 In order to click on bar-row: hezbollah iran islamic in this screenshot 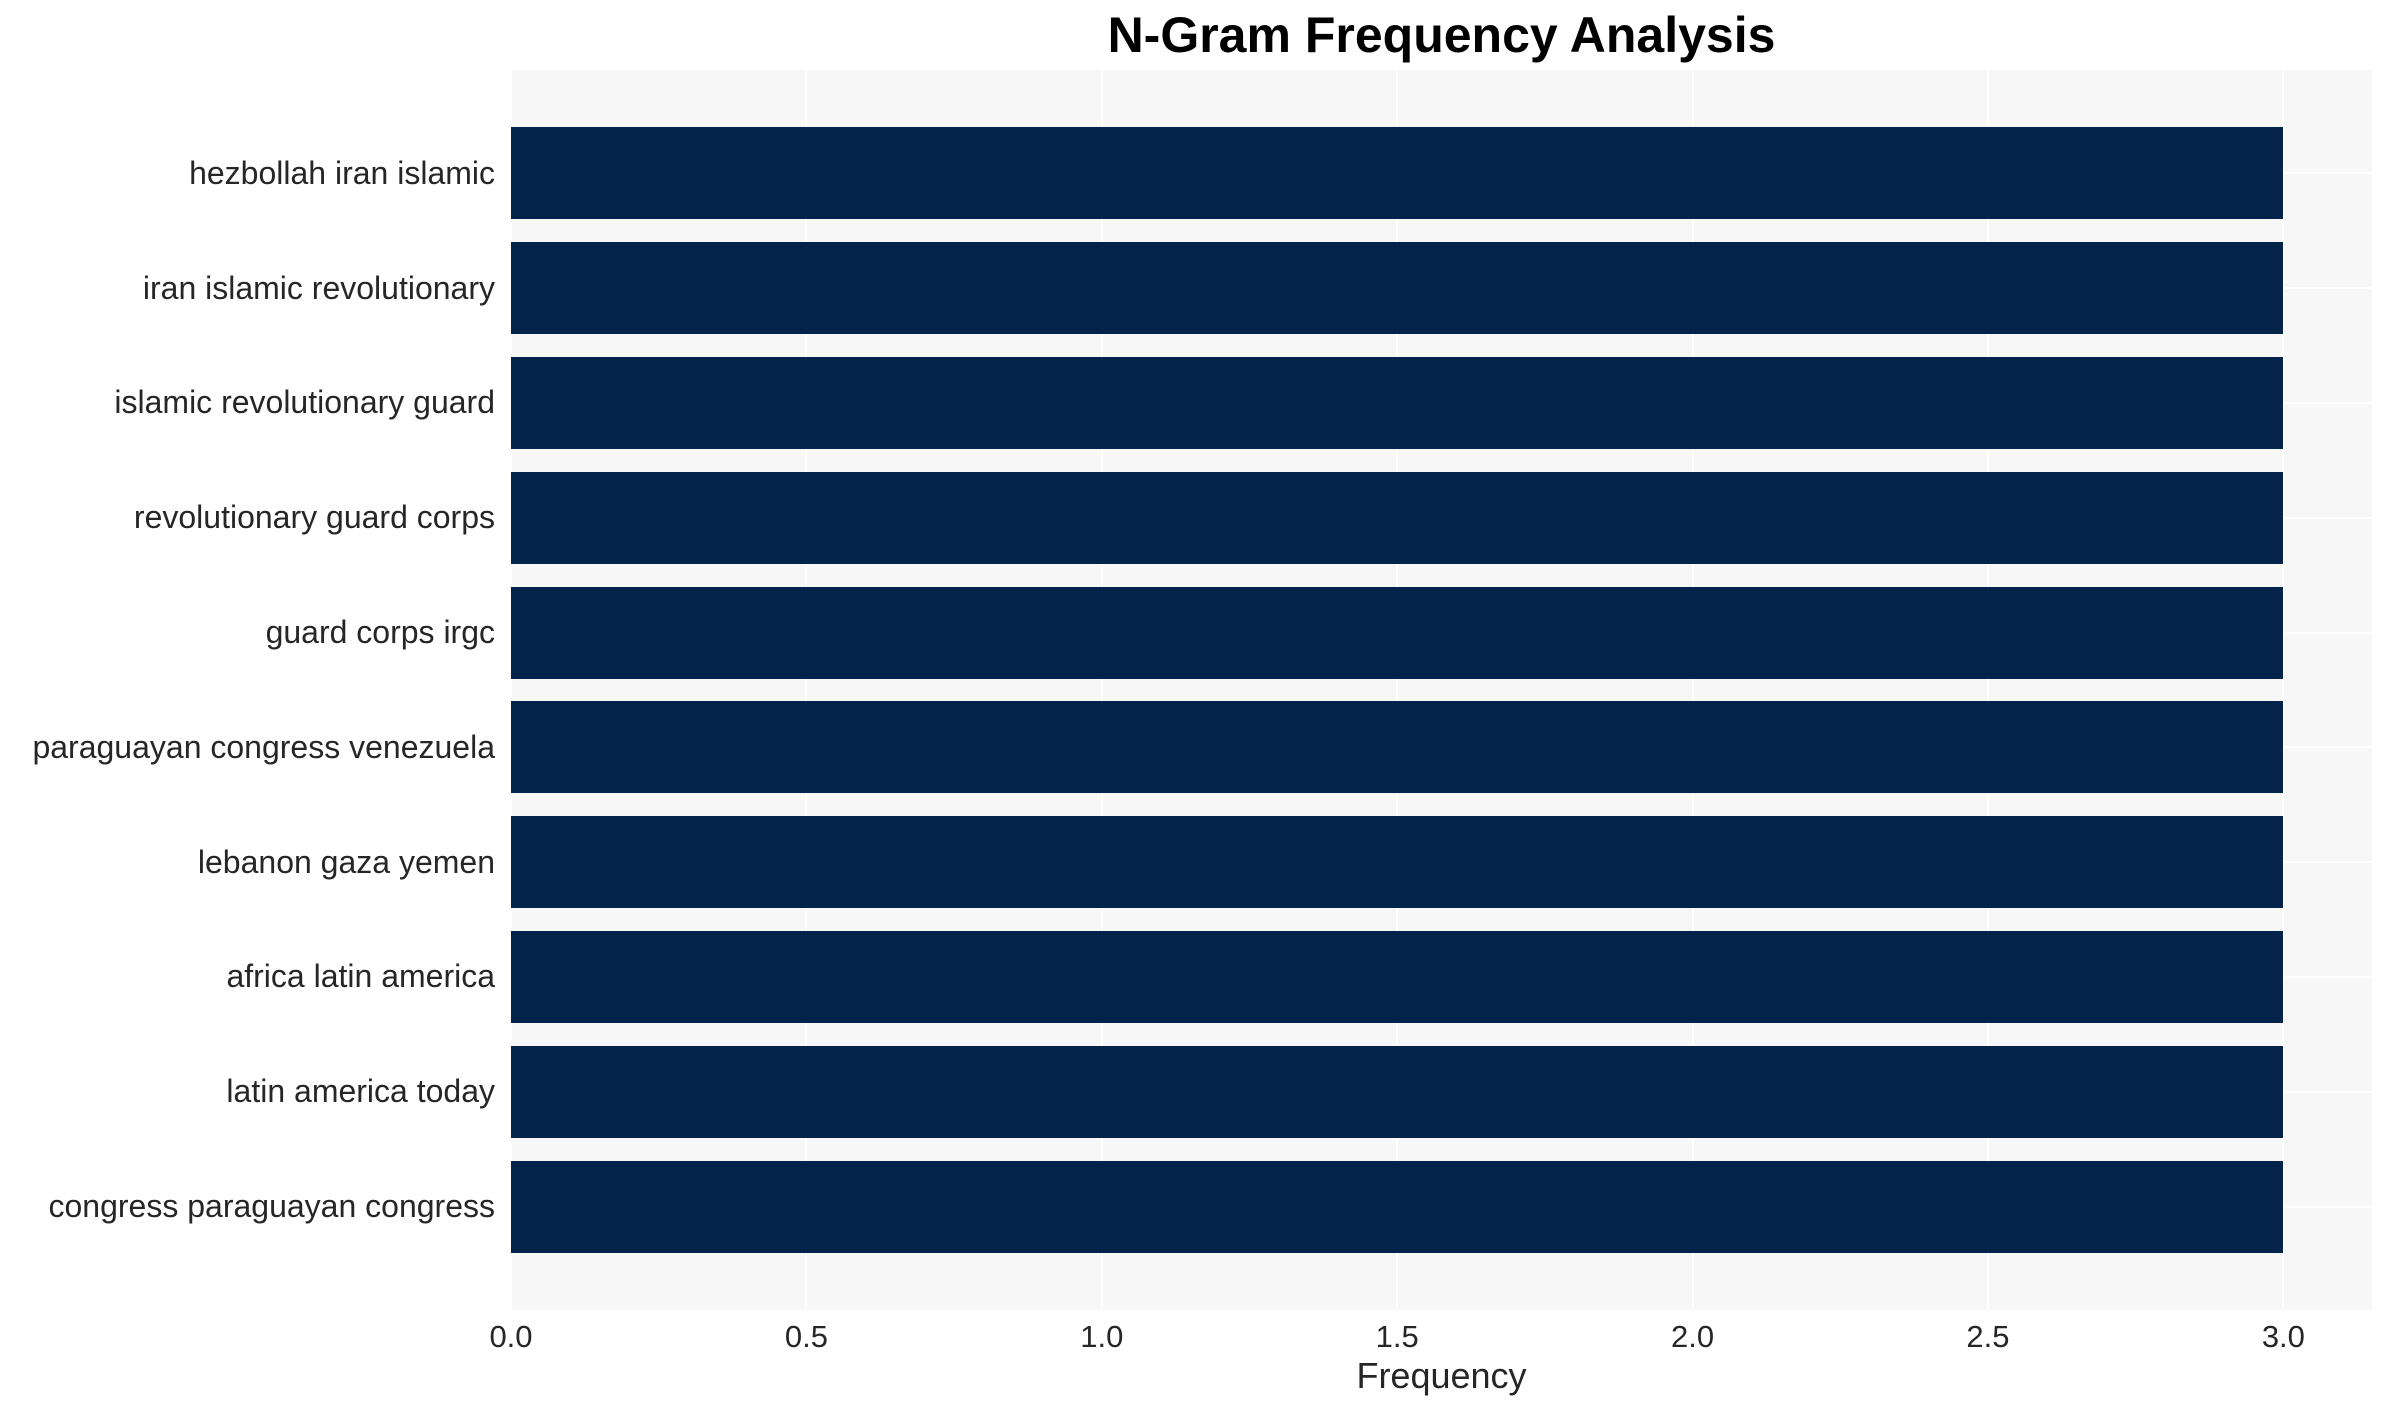, I will do `click(1186, 173)`.